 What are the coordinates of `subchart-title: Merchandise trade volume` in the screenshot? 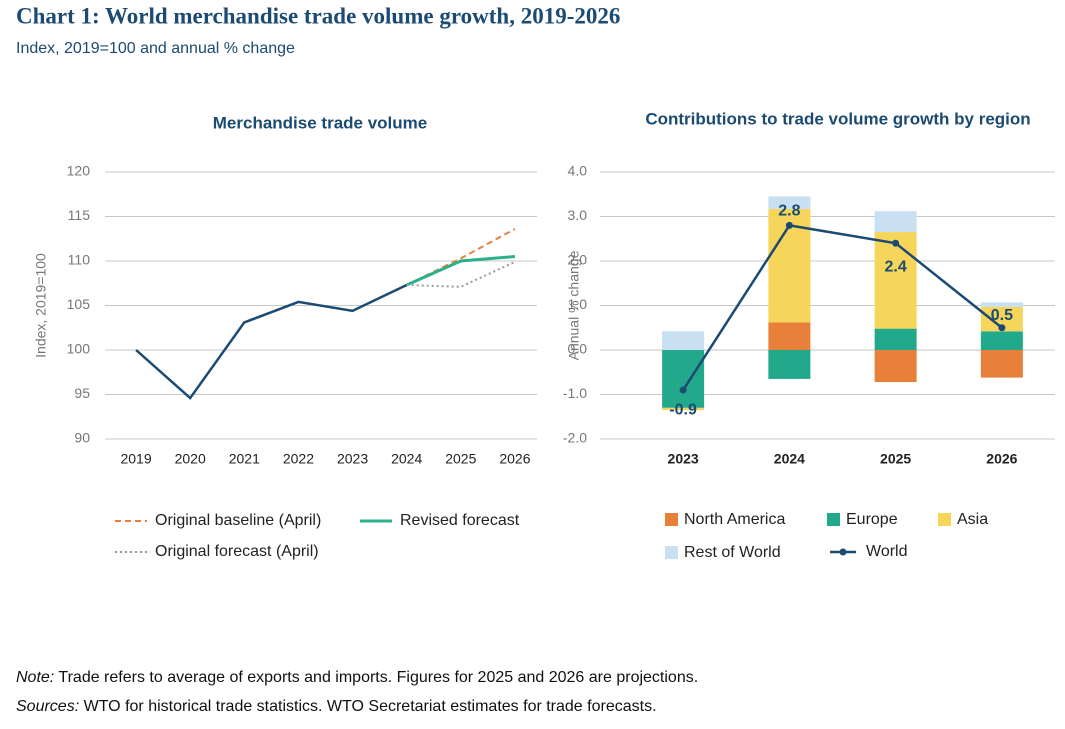 It's located at (320, 122).